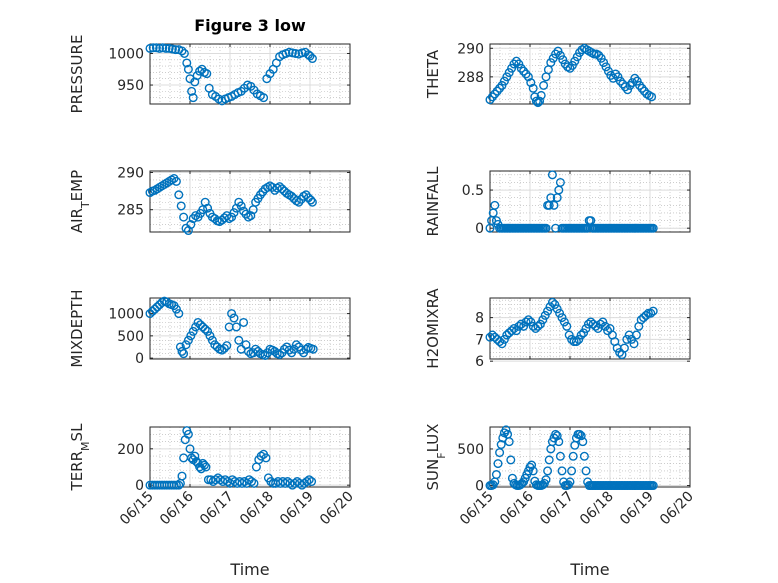  Describe the element at coordinates (517, 508) in the screenshot. I see `x-tick-label: 06/16` at that location.